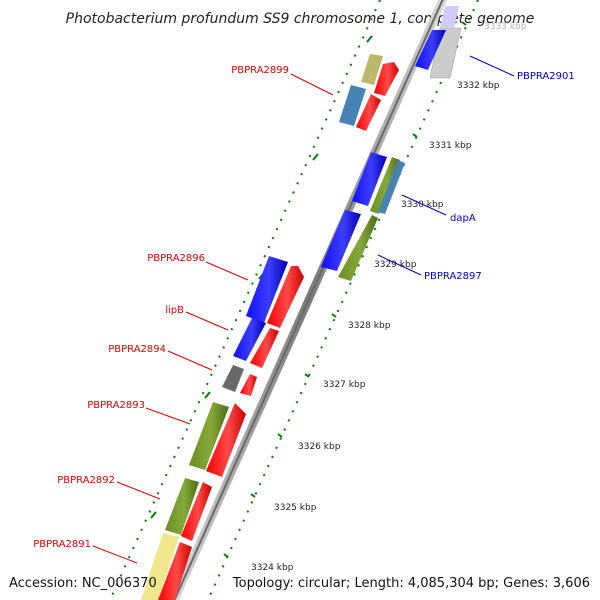  What do you see at coordinates (369, 326) in the screenshot?
I see `tick-label-3328: 3328 kbp` at bounding box center [369, 326].